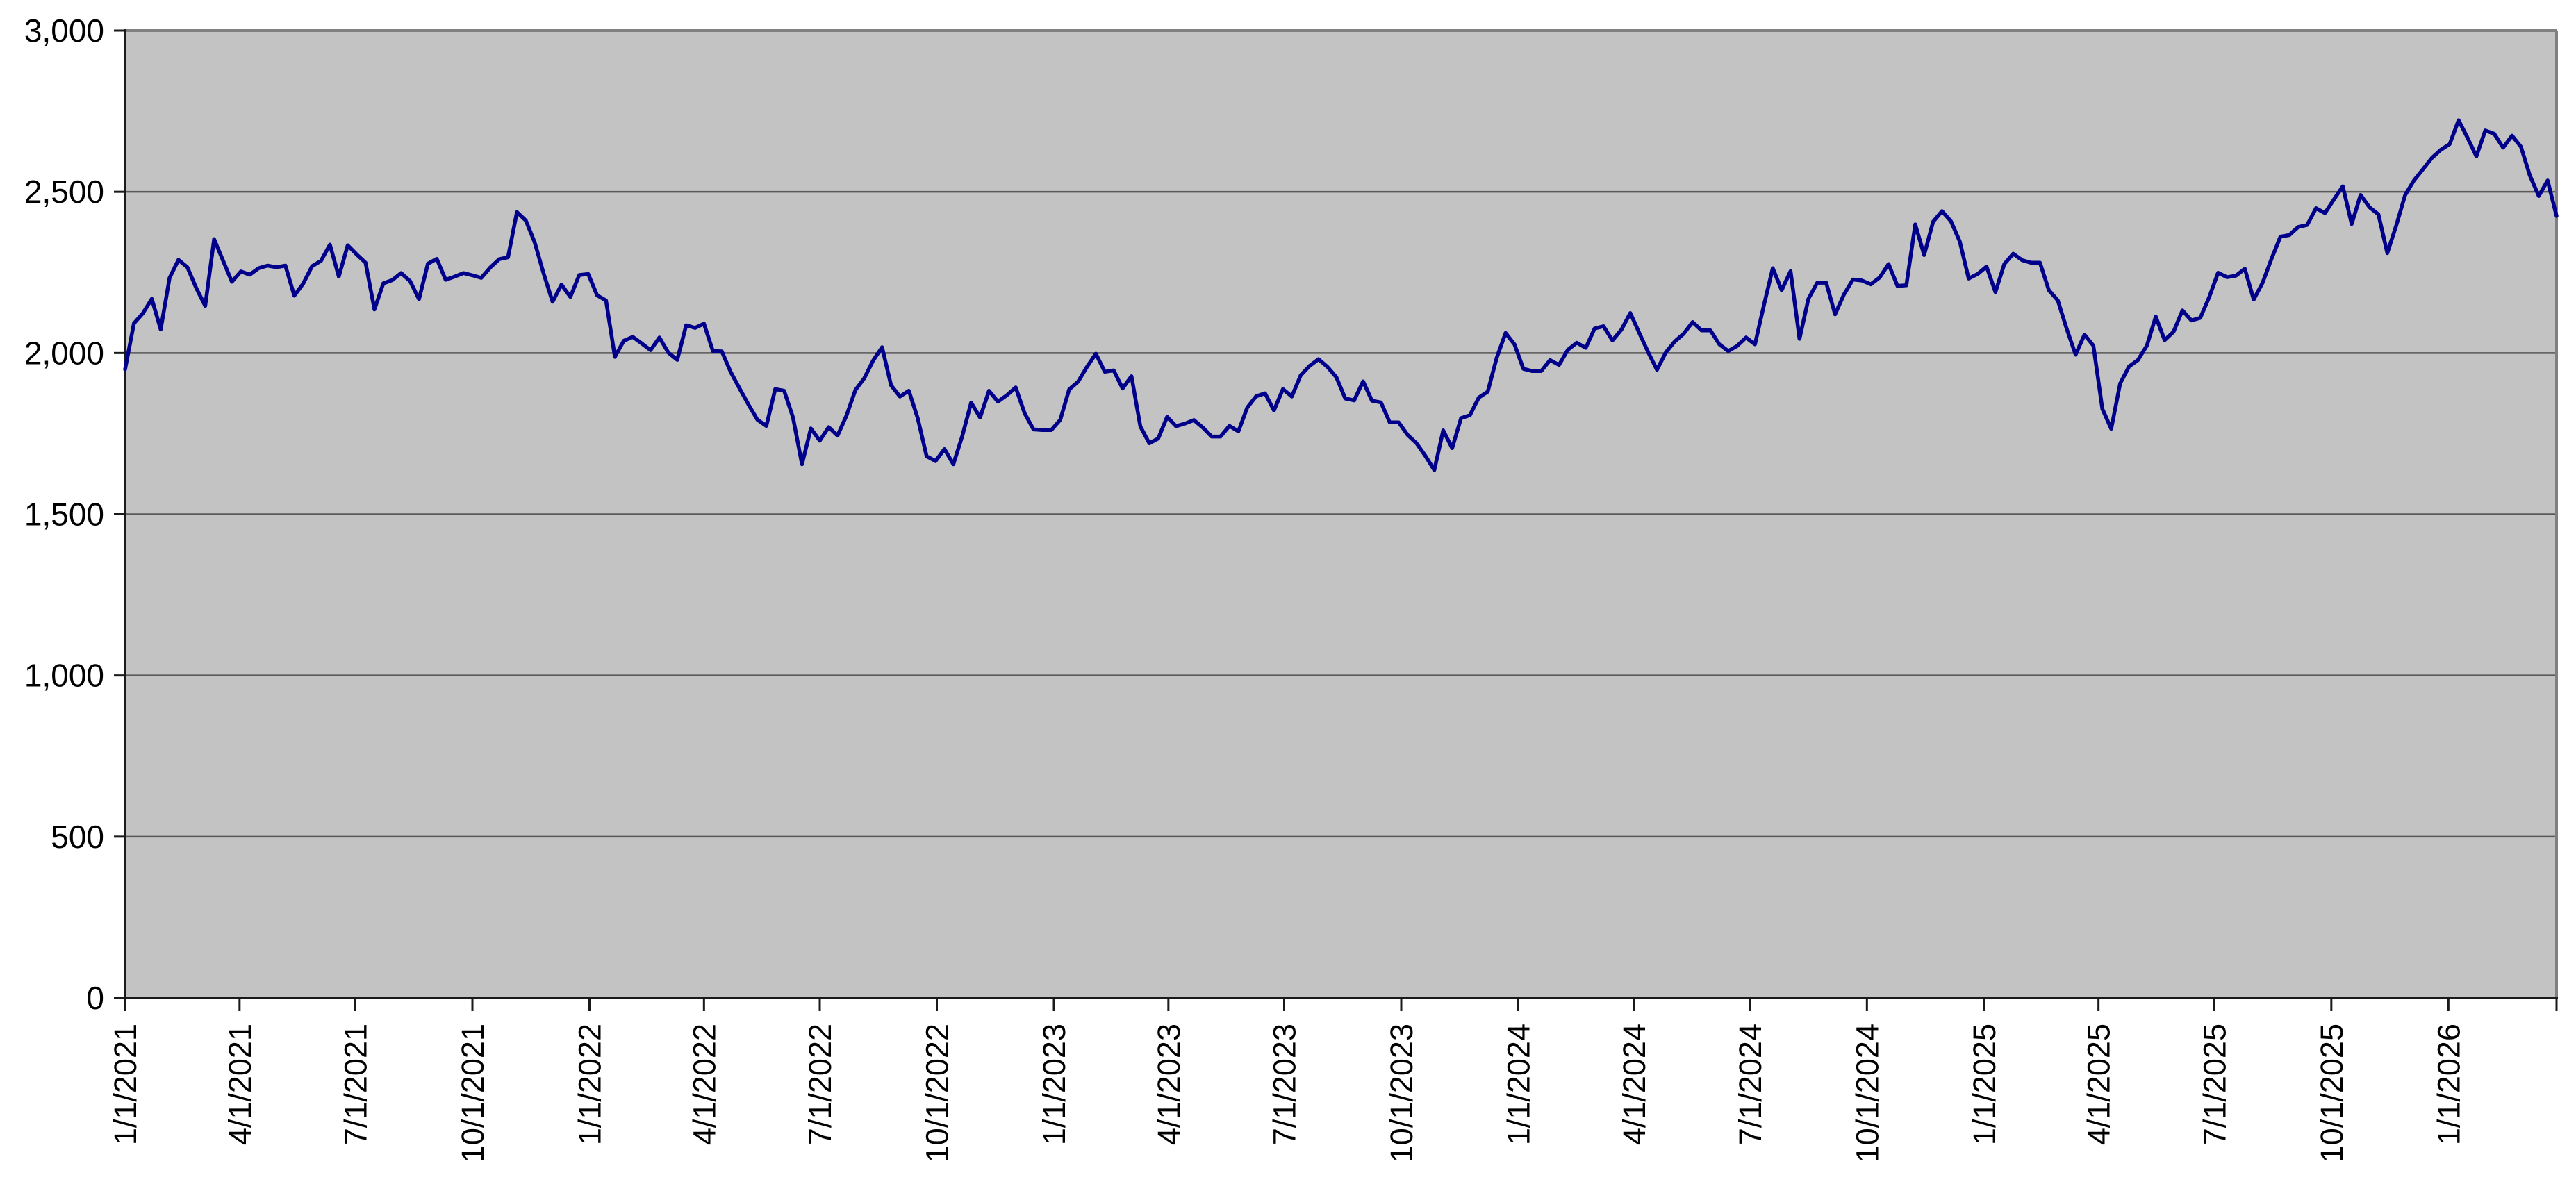 The image size is (2576, 1200). I want to click on x-axis-tick-label: 7/1/2023, so click(1284, 1084).